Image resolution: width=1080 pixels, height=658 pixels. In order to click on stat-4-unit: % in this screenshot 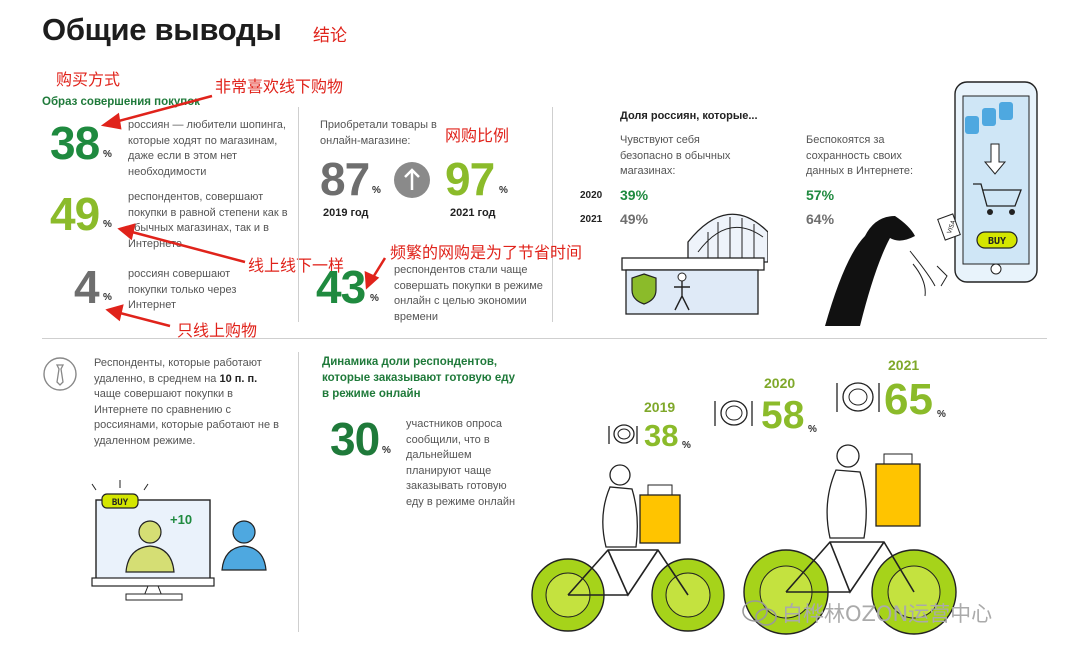, I will do `click(107, 297)`.